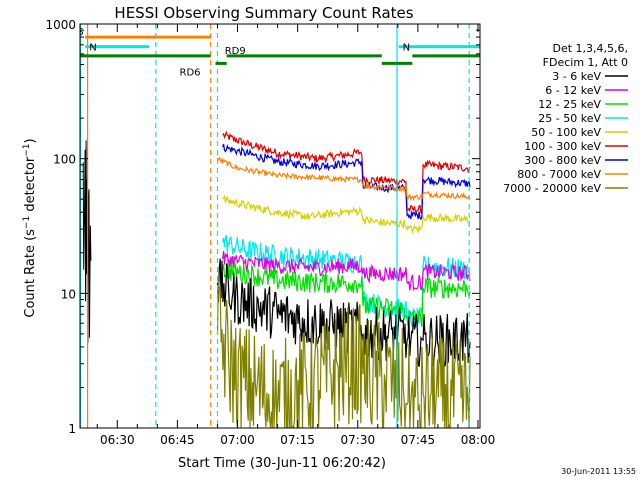  Describe the element at coordinates (576, 76) in the screenshot. I see `legend-entry-label: 3 - 6 keV` at that location.